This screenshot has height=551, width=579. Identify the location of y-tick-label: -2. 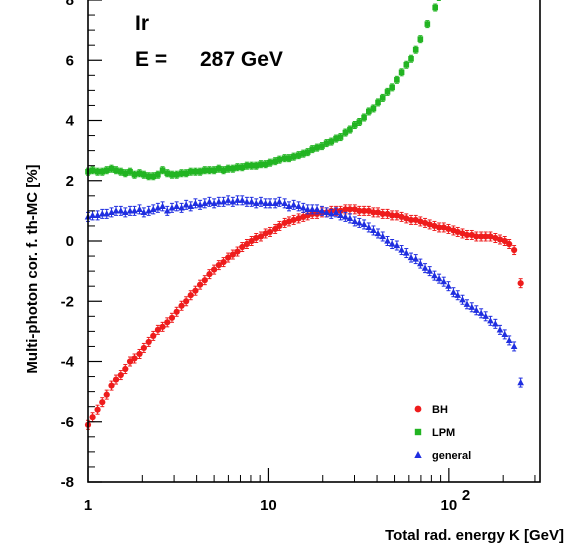
(67, 301).